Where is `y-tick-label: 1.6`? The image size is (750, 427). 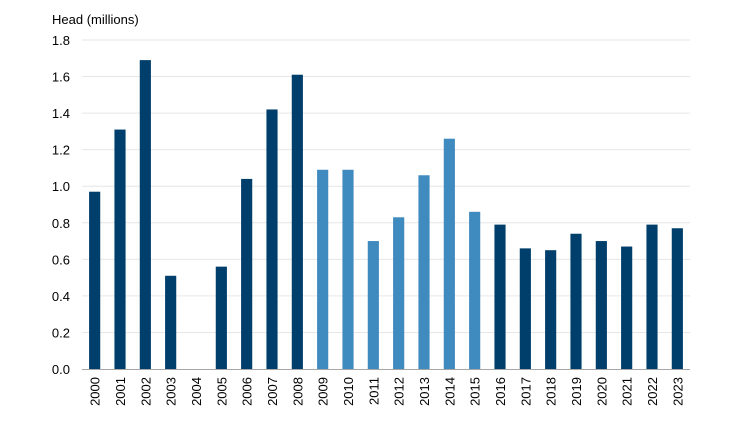 y-tick-label: 1.6 is located at coordinates (61, 77).